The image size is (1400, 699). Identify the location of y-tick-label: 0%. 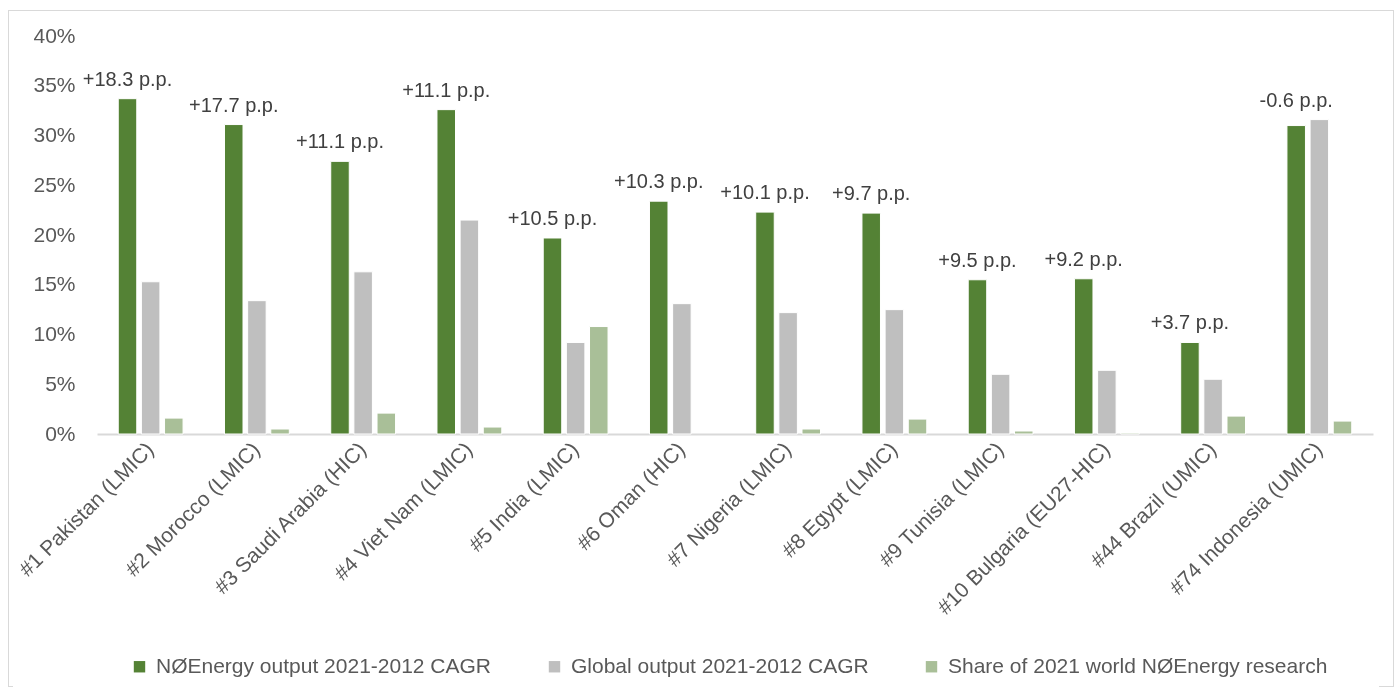
(60, 433).